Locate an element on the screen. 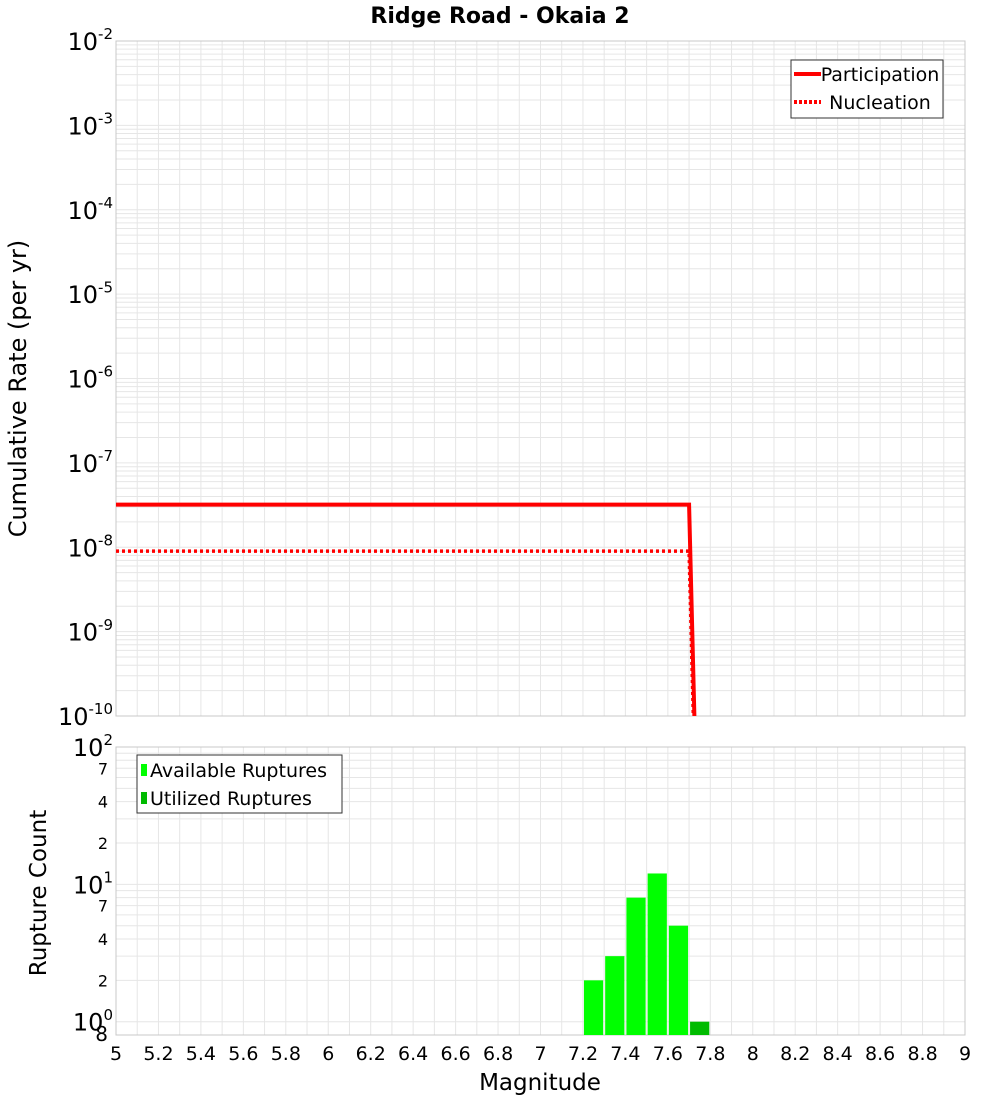  tick-exponent: 0 is located at coordinates (108, 1015).